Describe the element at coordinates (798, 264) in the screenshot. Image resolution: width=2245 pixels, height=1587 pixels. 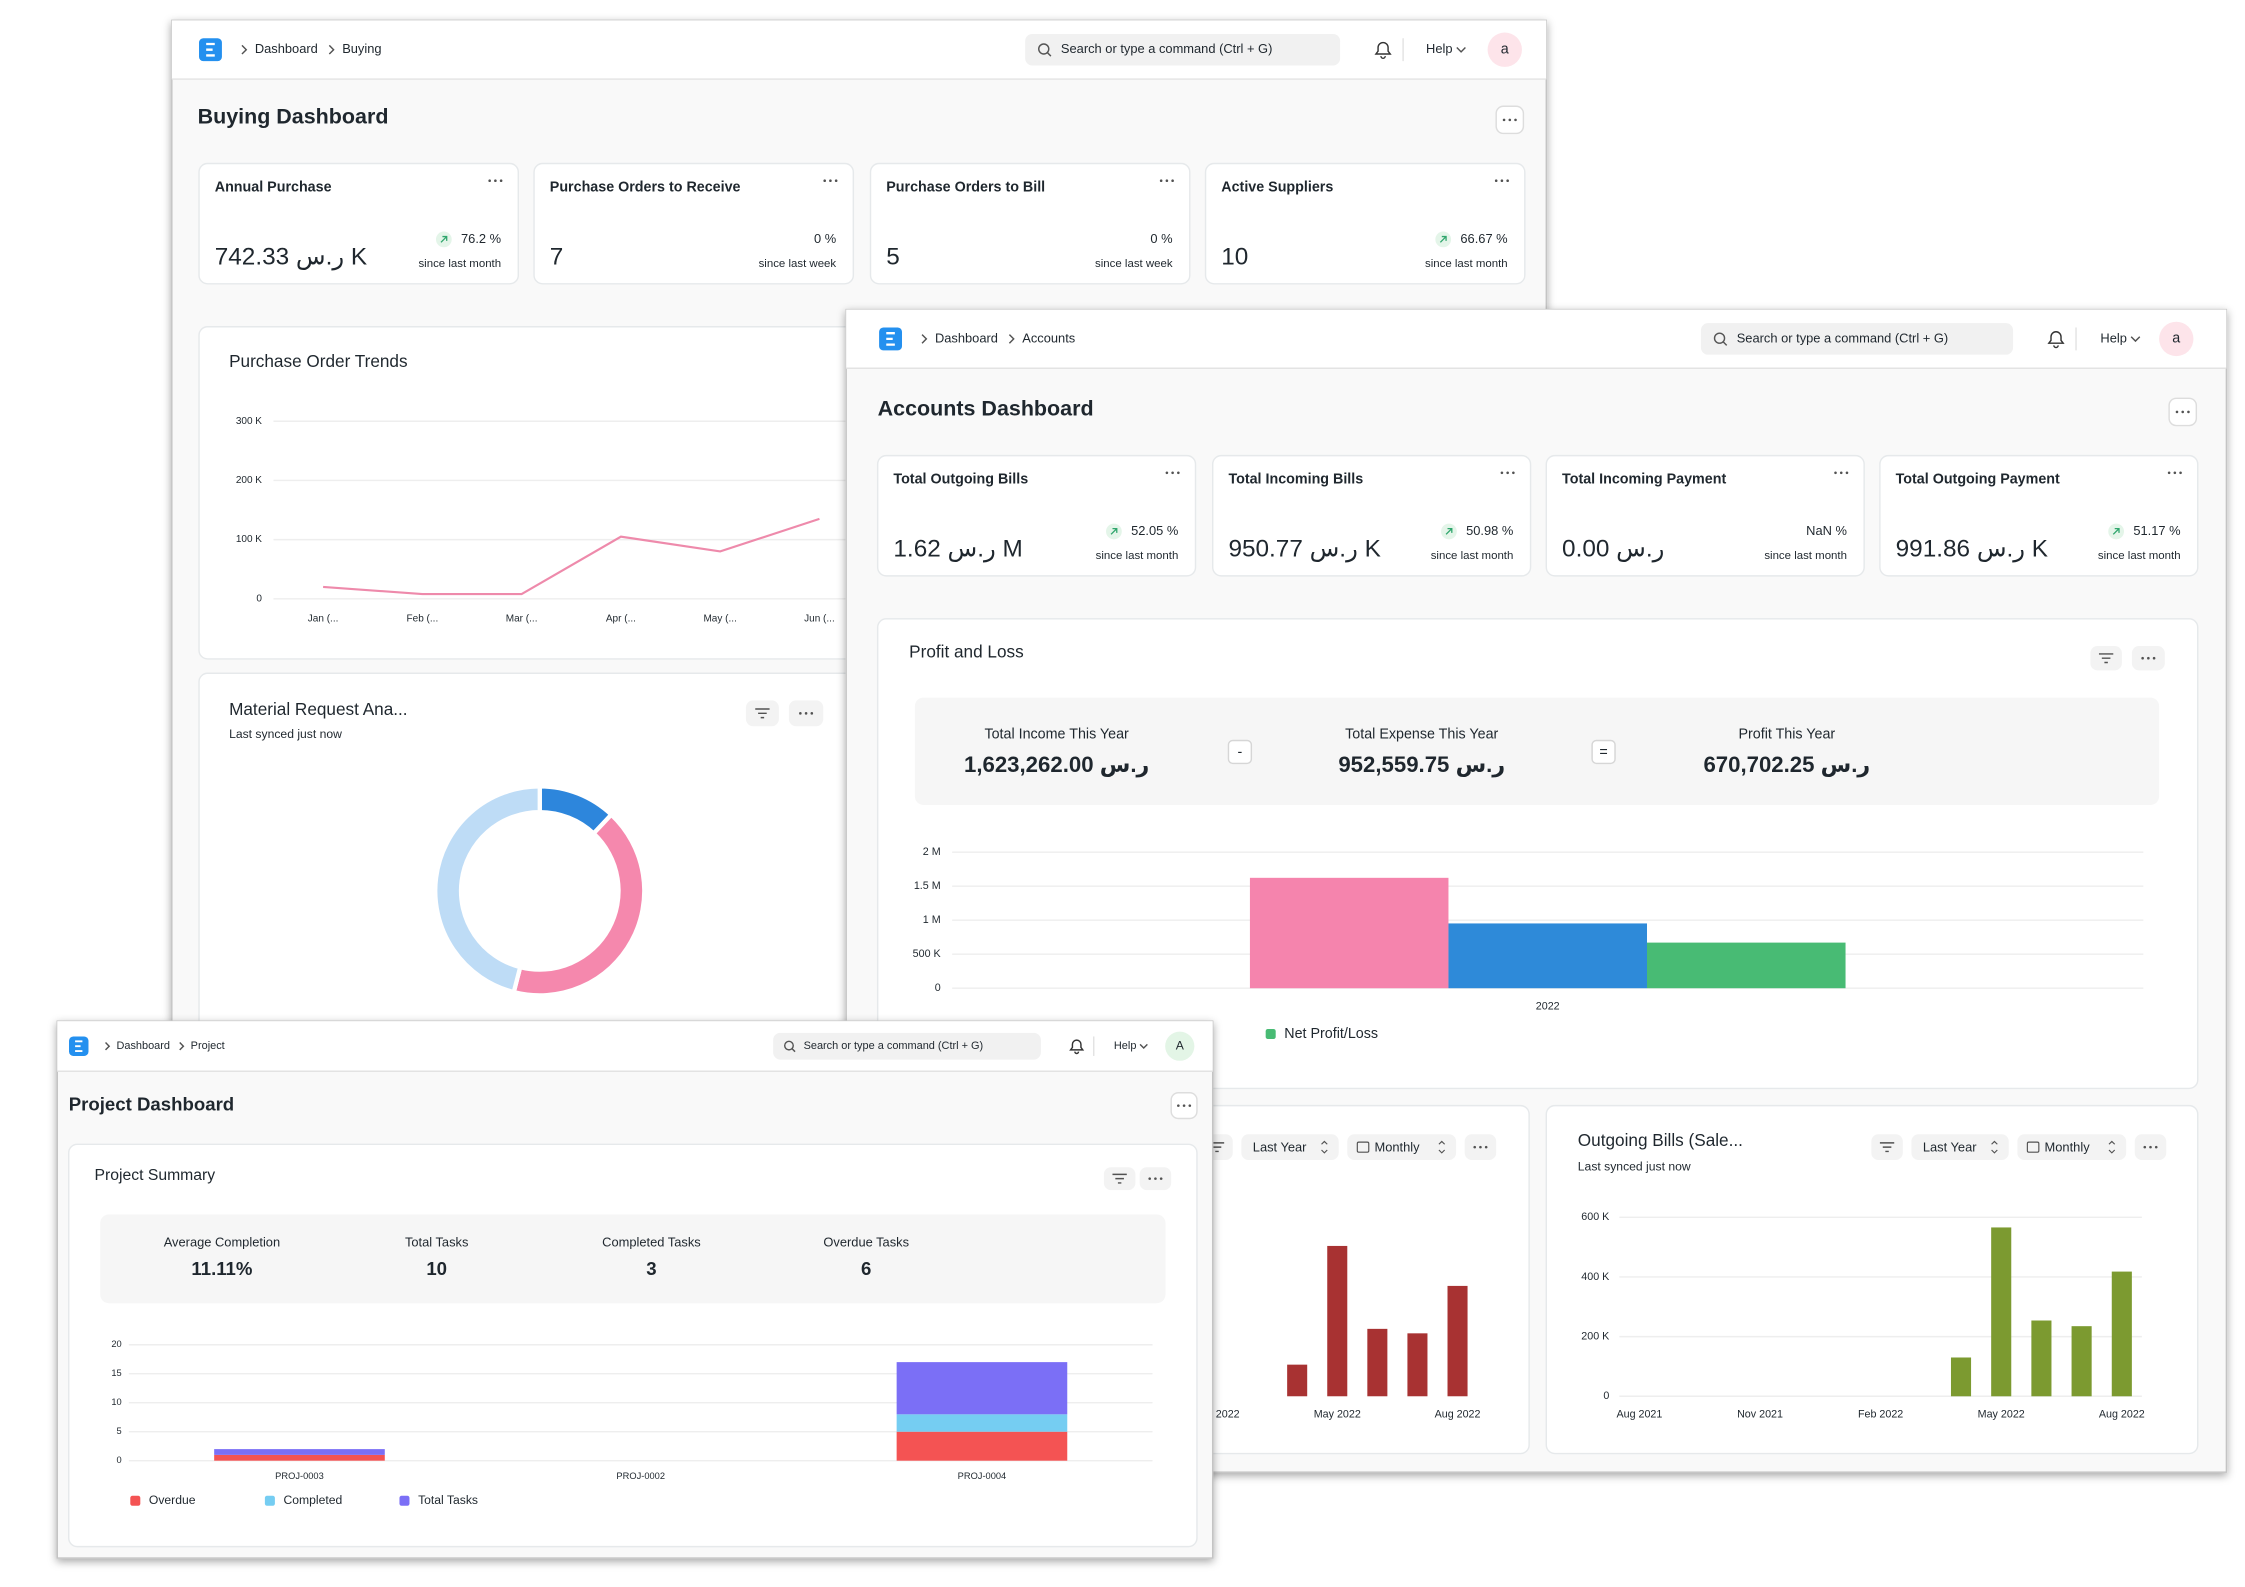
I see `number-card-period: since last week` at that location.